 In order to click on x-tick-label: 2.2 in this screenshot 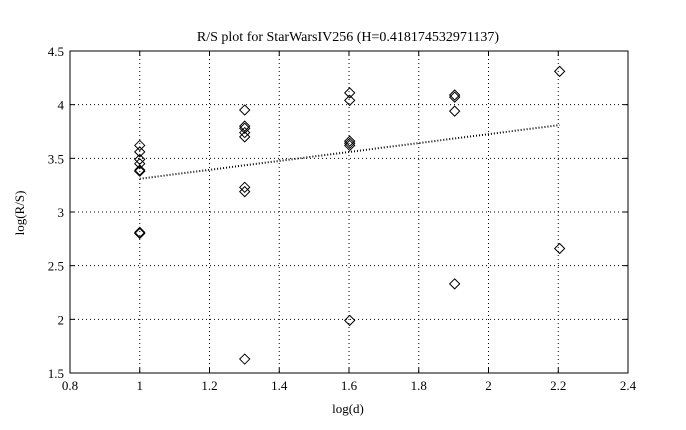, I will do `click(558, 385)`.